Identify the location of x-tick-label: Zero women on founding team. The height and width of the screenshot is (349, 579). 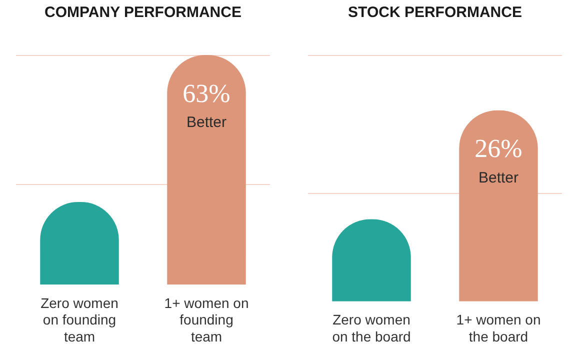
(79, 319).